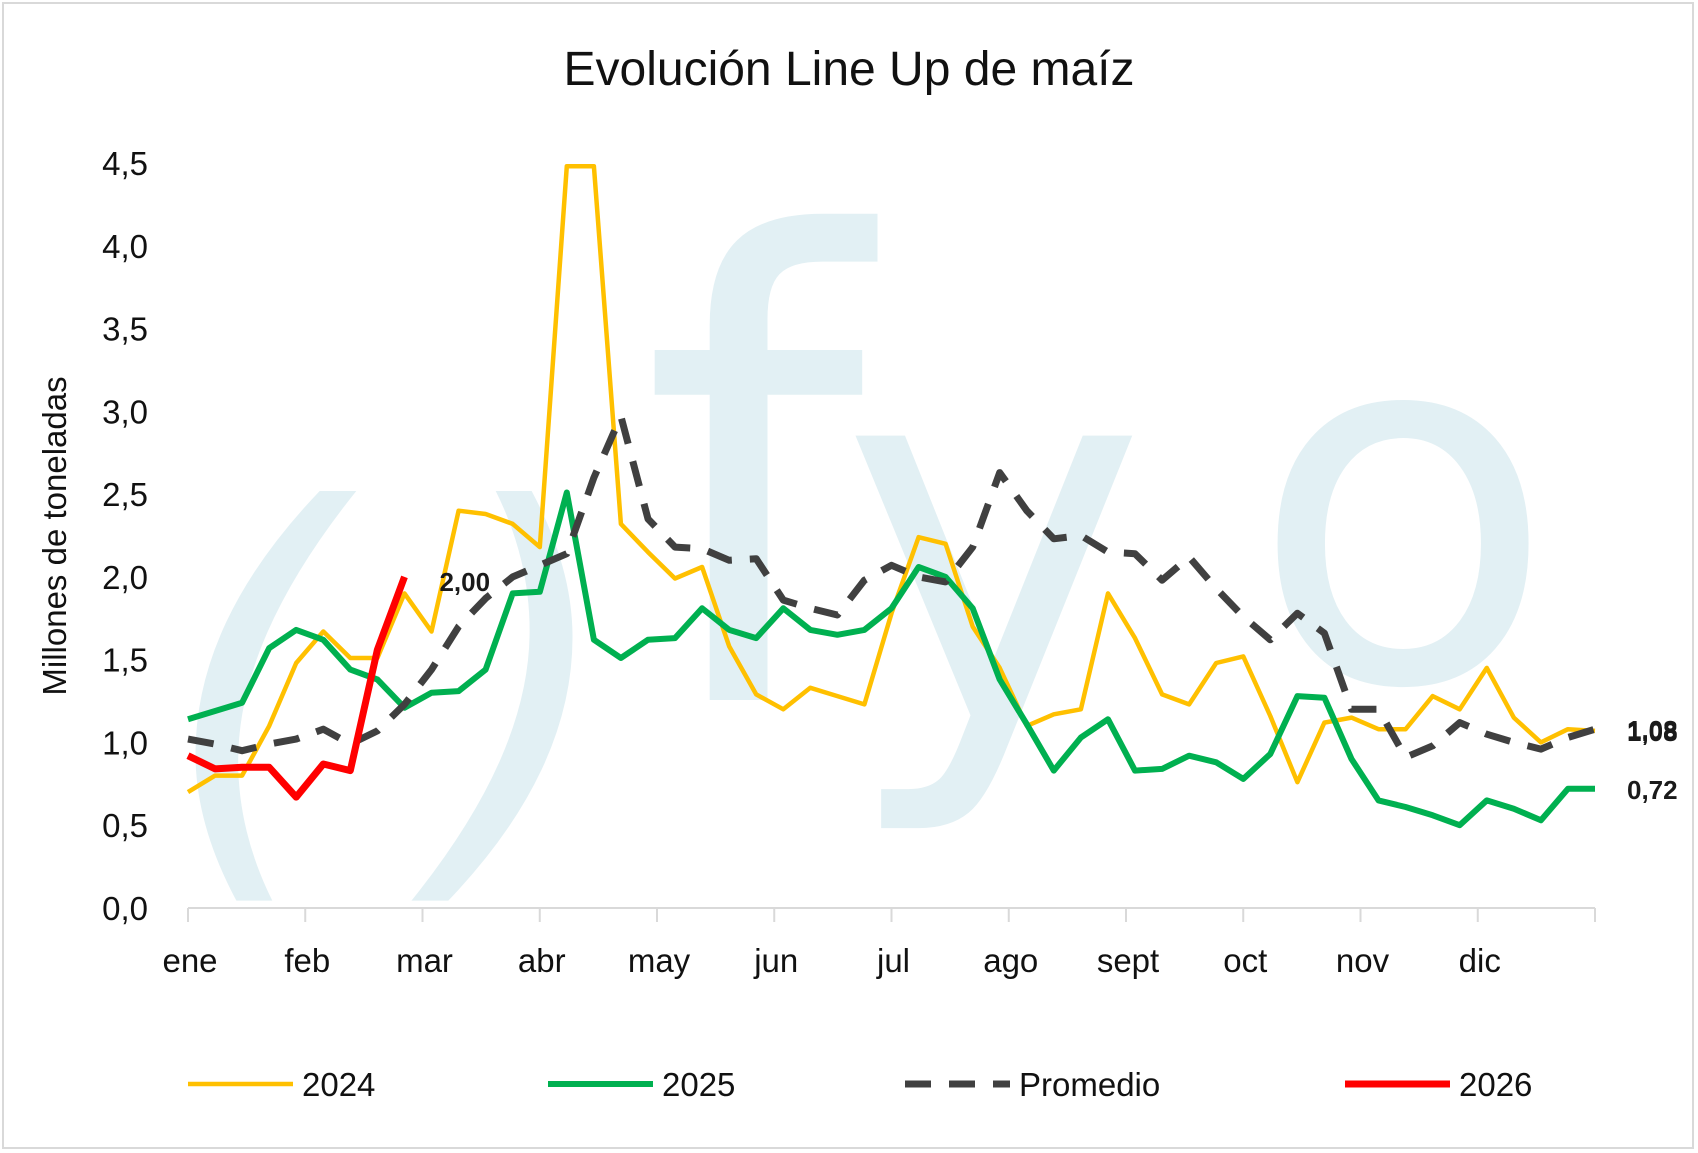 This screenshot has width=1698, height=1153. What do you see at coordinates (424, 960) in the screenshot?
I see `x-tick-label: mar` at bounding box center [424, 960].